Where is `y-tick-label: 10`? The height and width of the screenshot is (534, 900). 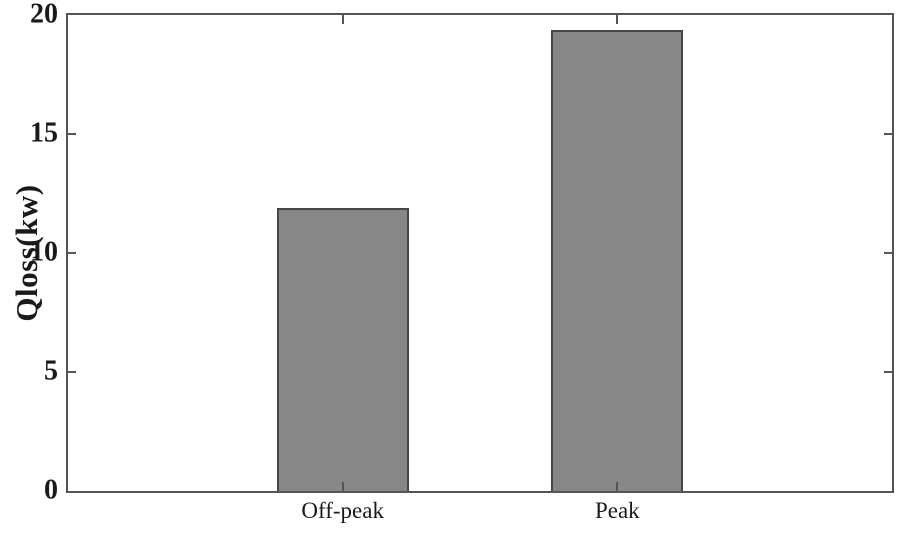
y-tick-label: 10 is located at coordinates (44, 252).